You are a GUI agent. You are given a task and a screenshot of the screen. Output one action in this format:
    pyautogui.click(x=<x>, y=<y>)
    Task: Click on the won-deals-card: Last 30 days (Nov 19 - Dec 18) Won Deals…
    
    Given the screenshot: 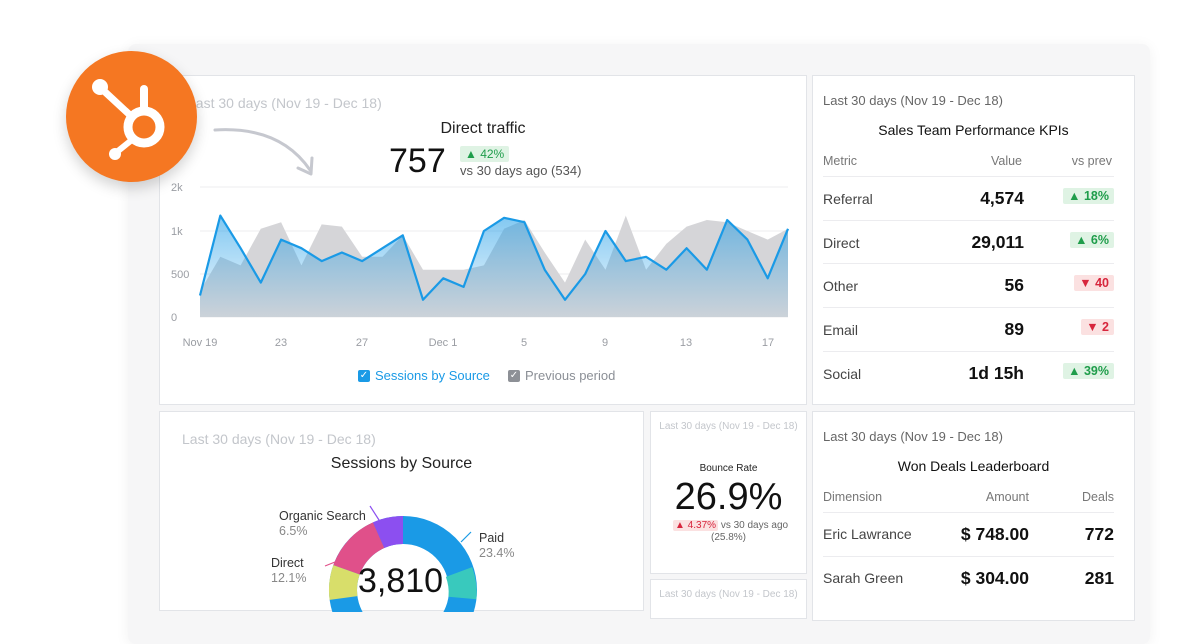 What is the action you would take?
    pyautogui.click(x=973, y=516)
    